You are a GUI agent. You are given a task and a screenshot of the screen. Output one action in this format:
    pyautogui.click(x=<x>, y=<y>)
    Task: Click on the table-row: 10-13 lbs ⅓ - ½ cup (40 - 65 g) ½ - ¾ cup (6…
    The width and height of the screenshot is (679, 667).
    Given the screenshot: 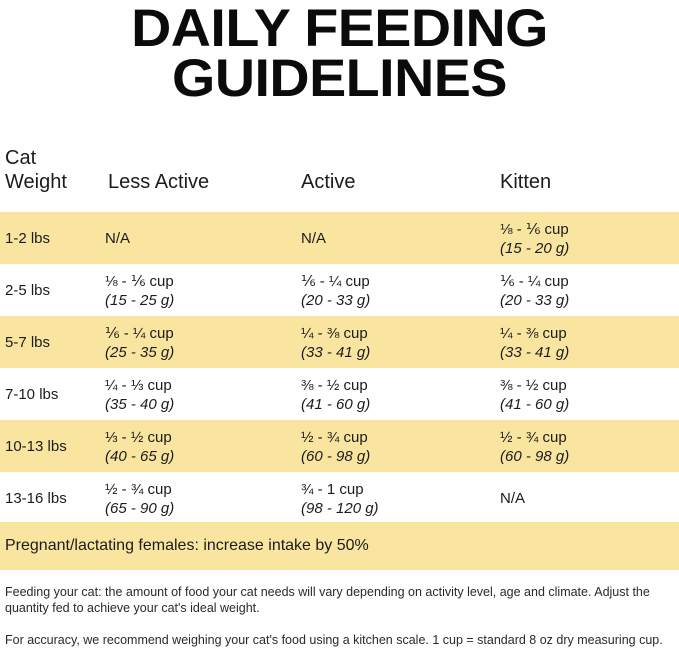 What is the action you would take?
    pyautogui.click(x=339, y=446)
    